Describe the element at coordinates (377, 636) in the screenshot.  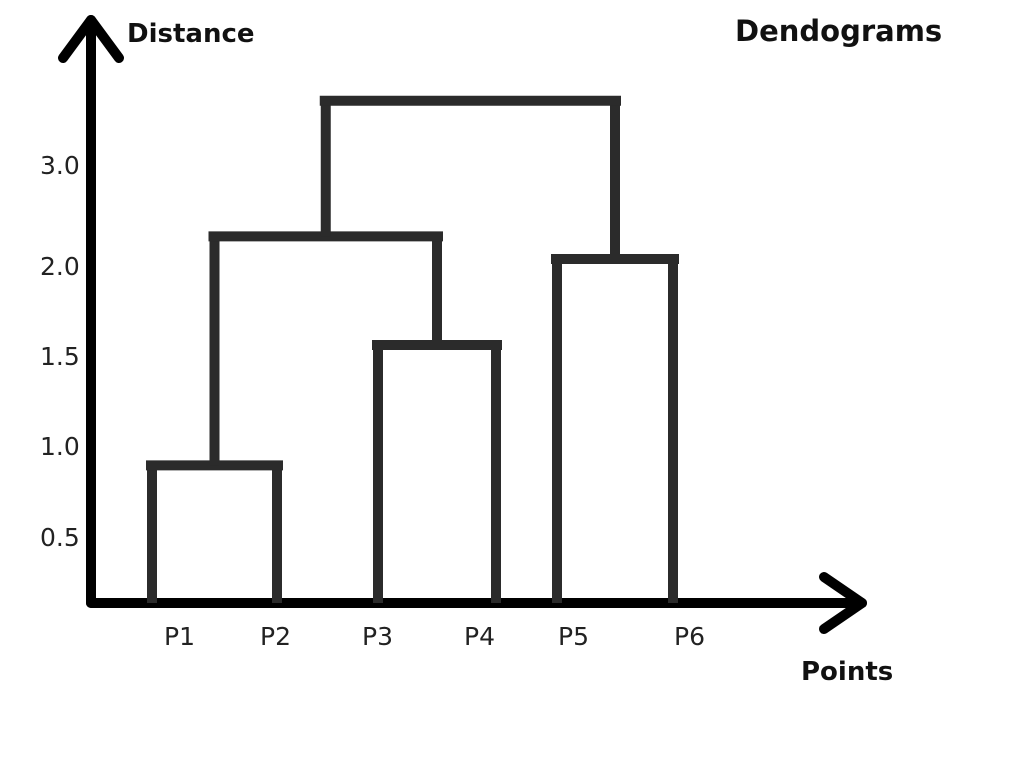
I see `leaf-label: P3` at that location.